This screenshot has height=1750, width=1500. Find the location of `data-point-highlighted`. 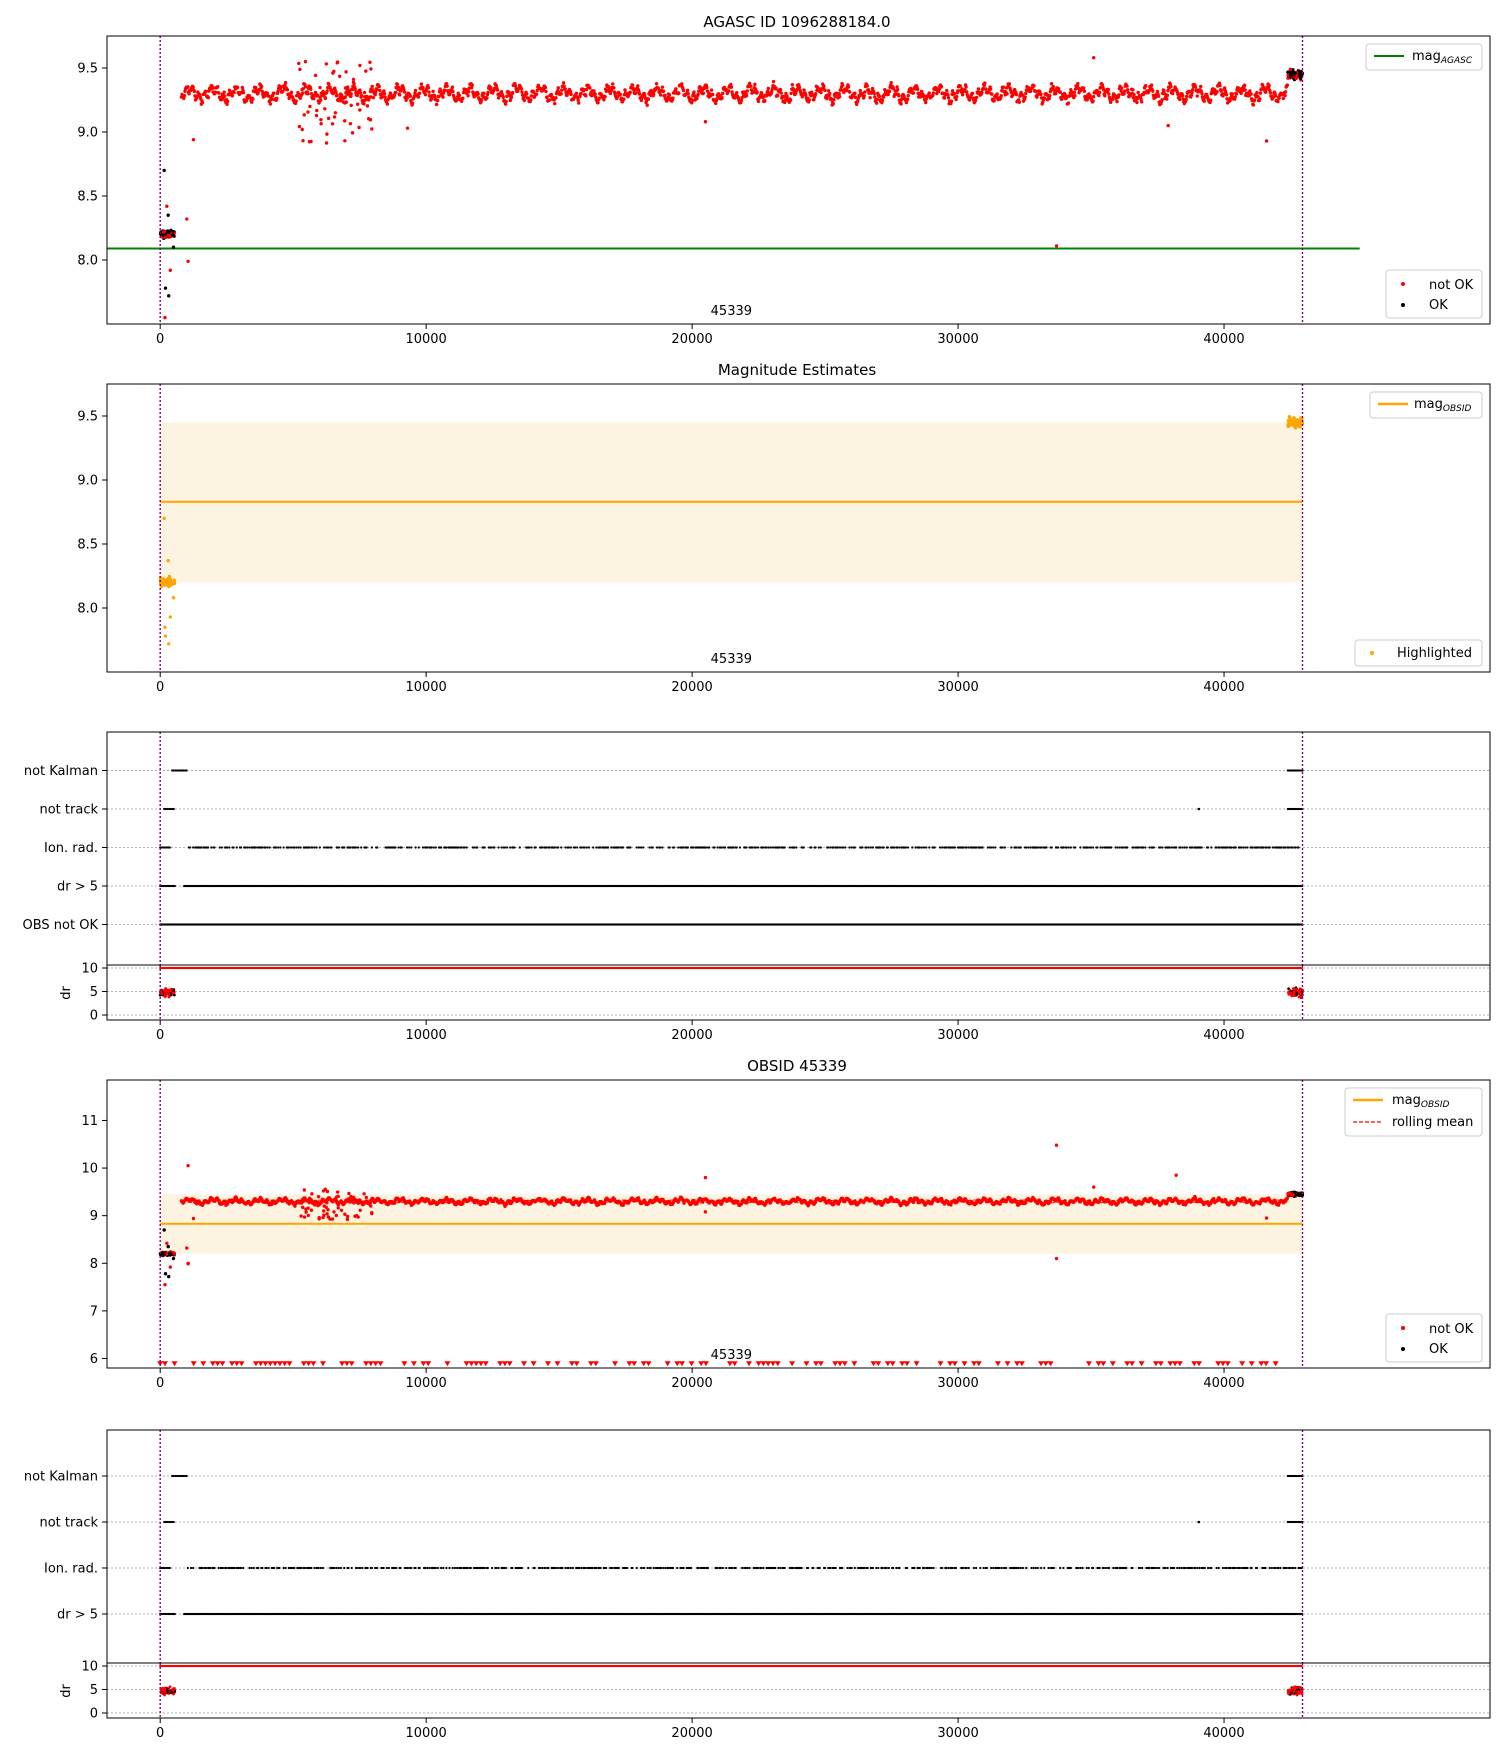

data-point-highlighted is located at coordinates (1294, 418).